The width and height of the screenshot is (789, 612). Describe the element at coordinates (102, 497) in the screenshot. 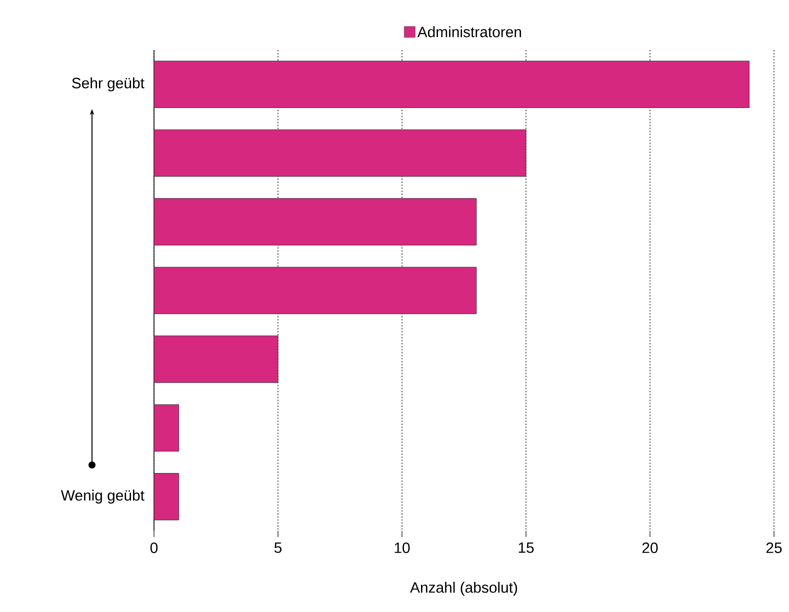

I see `y-tick-label: Wenig geübt` at that location.